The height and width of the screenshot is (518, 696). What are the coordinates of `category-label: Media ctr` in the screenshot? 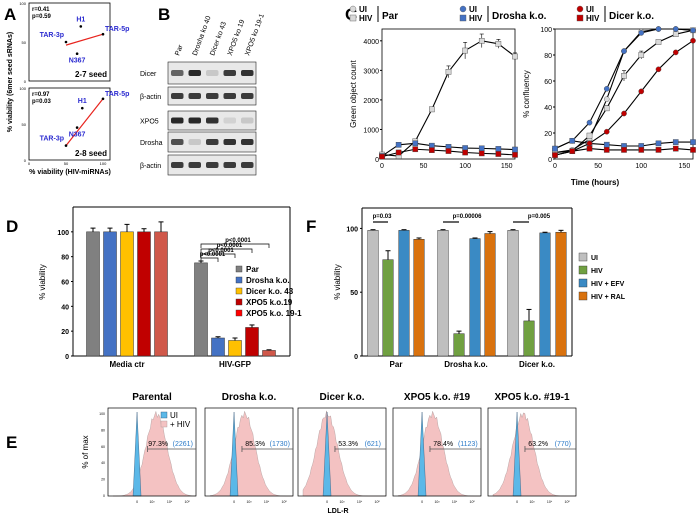 It's located at (126, 364).